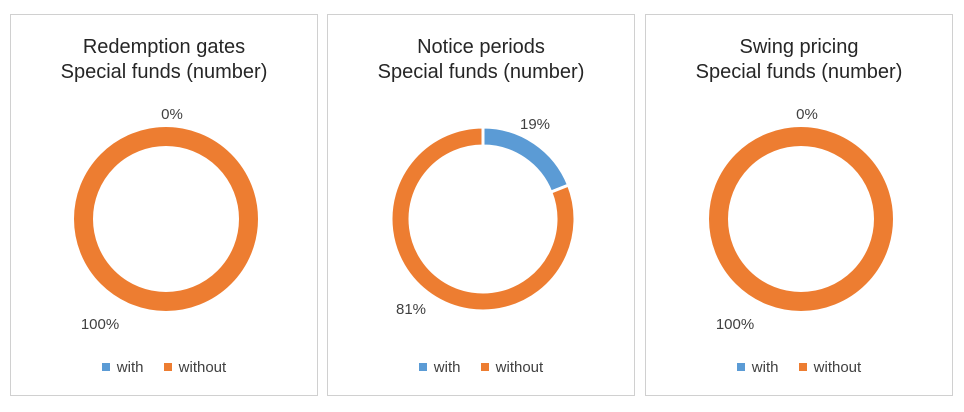  Describe the element at coordinates (799, 47) in the screenshot. I see `chart-title-line-1: Swing pricing` at that location.